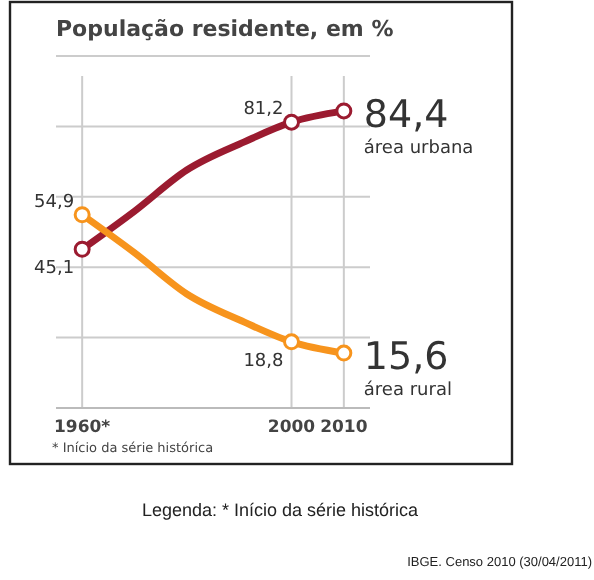 Image resolution: width=594 pixels, height=580 pixels. I want to click on data-label: 84,4, so click(406, 114).